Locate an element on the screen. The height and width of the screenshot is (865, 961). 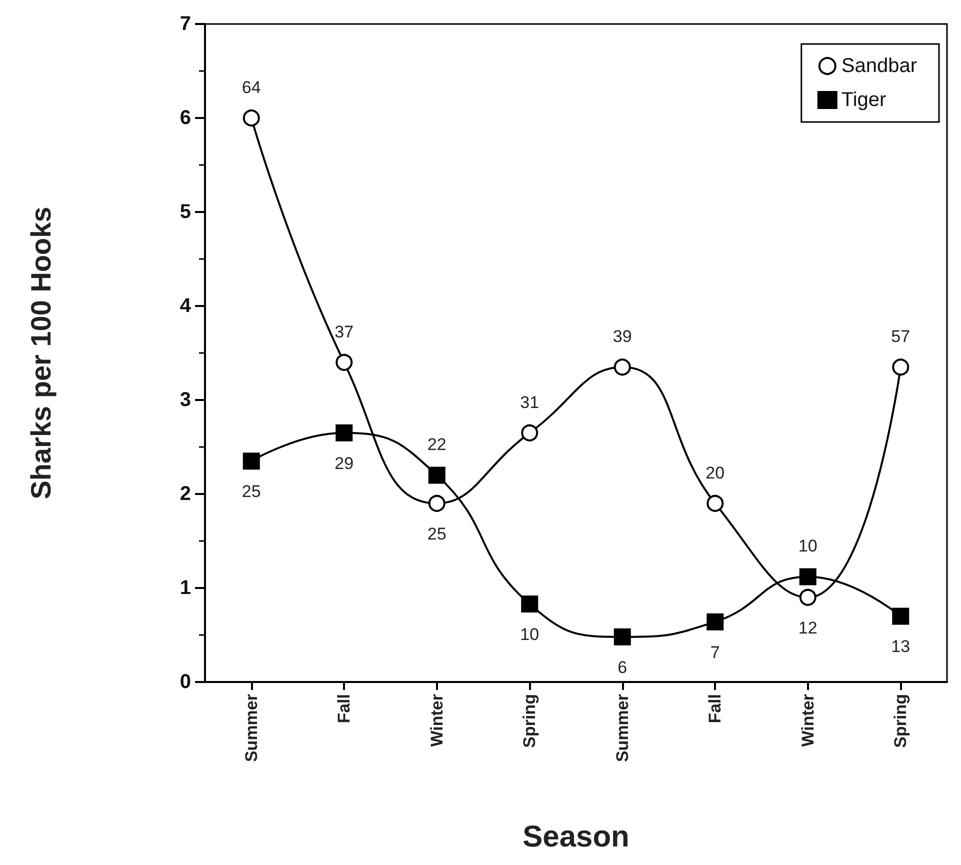
annotation: 64 is located at coordinates (251, 87).